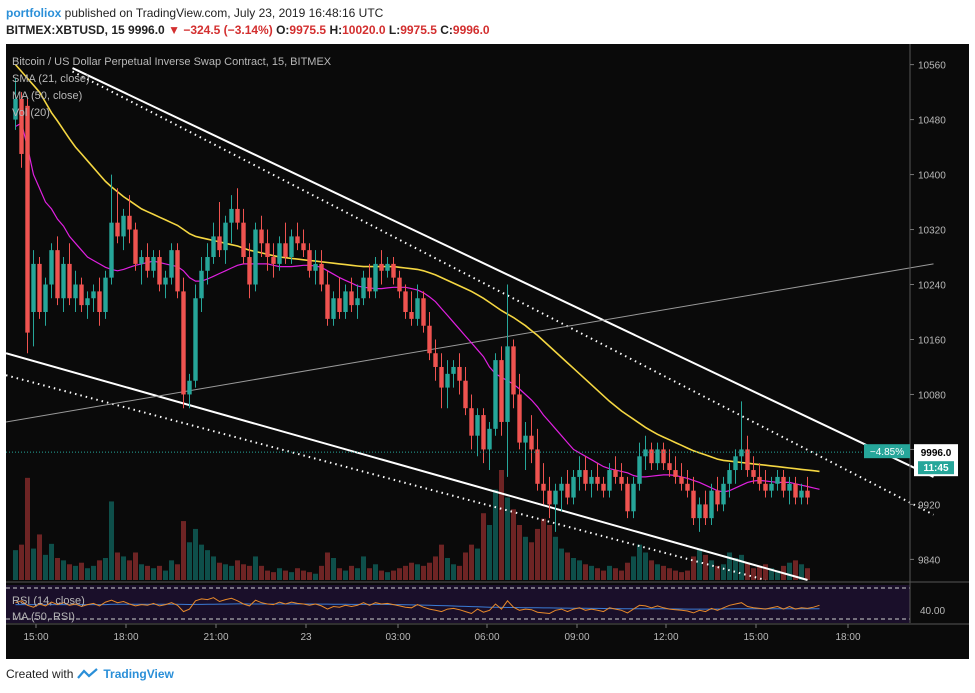  I want to click on x-tick-label: 23, so click(306, 637).